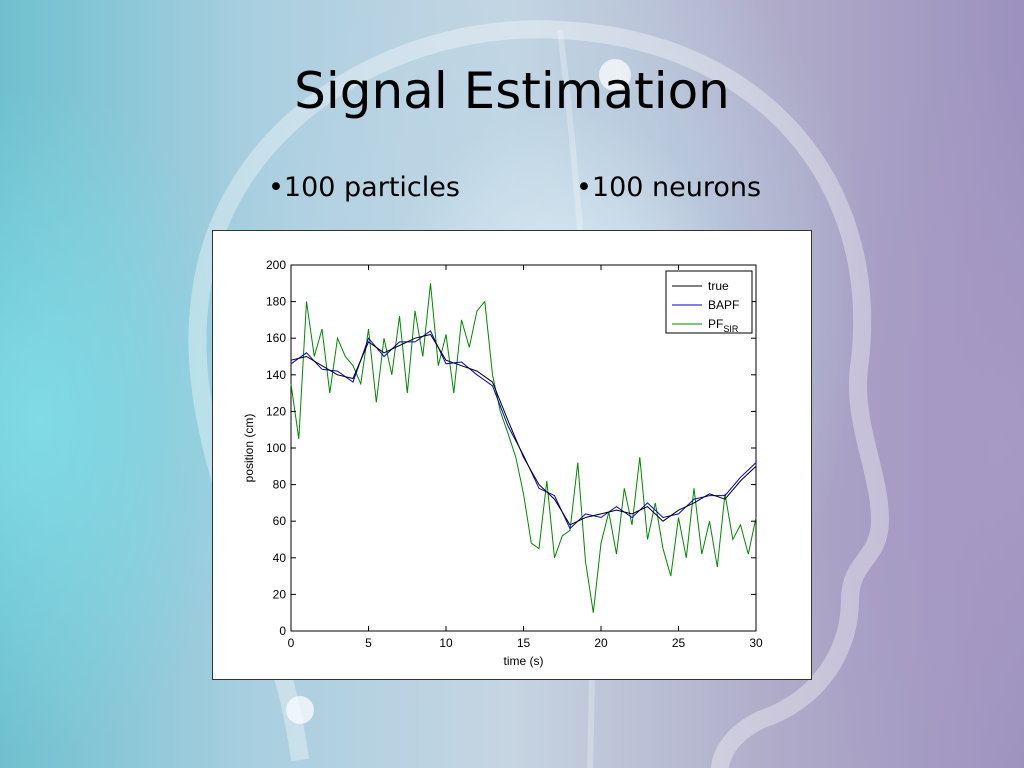  What do you see at coordinates (249, 448) in the screenshot?
I see `y-axis-label: position (cm)` at bounding box center [249, 448].